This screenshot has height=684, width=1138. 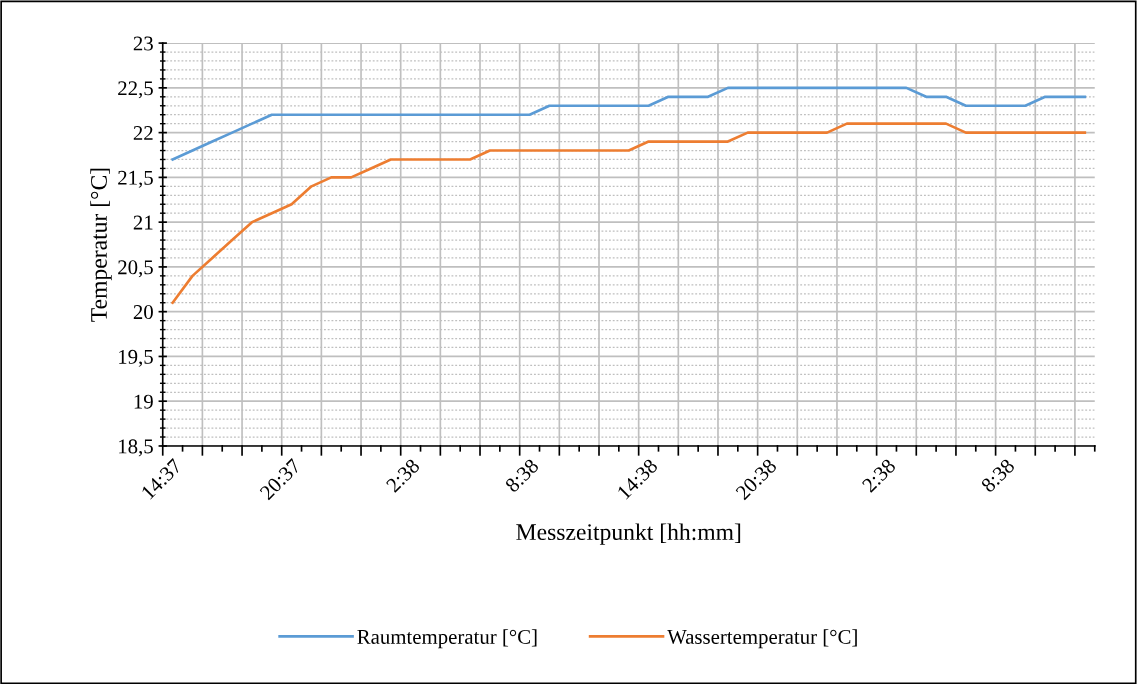 I want to click on y-tick-label: 23, so click(x=143, y=43).